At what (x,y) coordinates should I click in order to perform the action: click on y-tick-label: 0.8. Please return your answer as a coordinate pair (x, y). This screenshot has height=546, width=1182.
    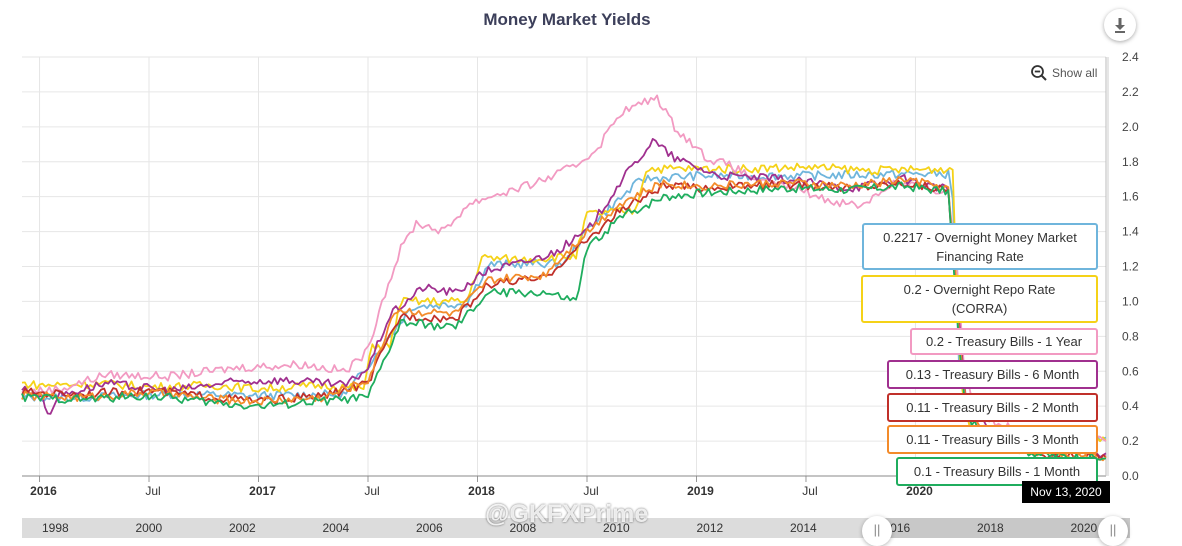
    Looking at the image, I should click on (1130, 336).